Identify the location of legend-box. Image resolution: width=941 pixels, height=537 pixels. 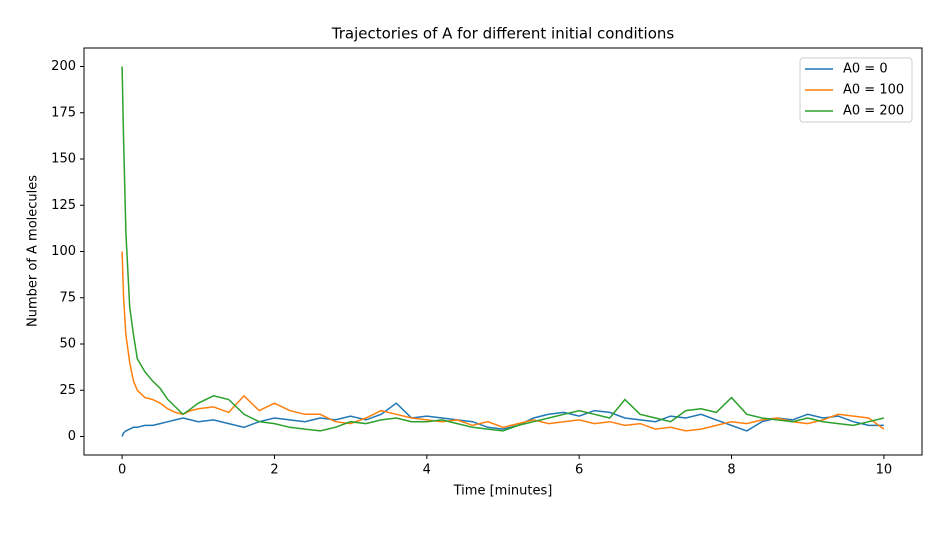
(856, 90).